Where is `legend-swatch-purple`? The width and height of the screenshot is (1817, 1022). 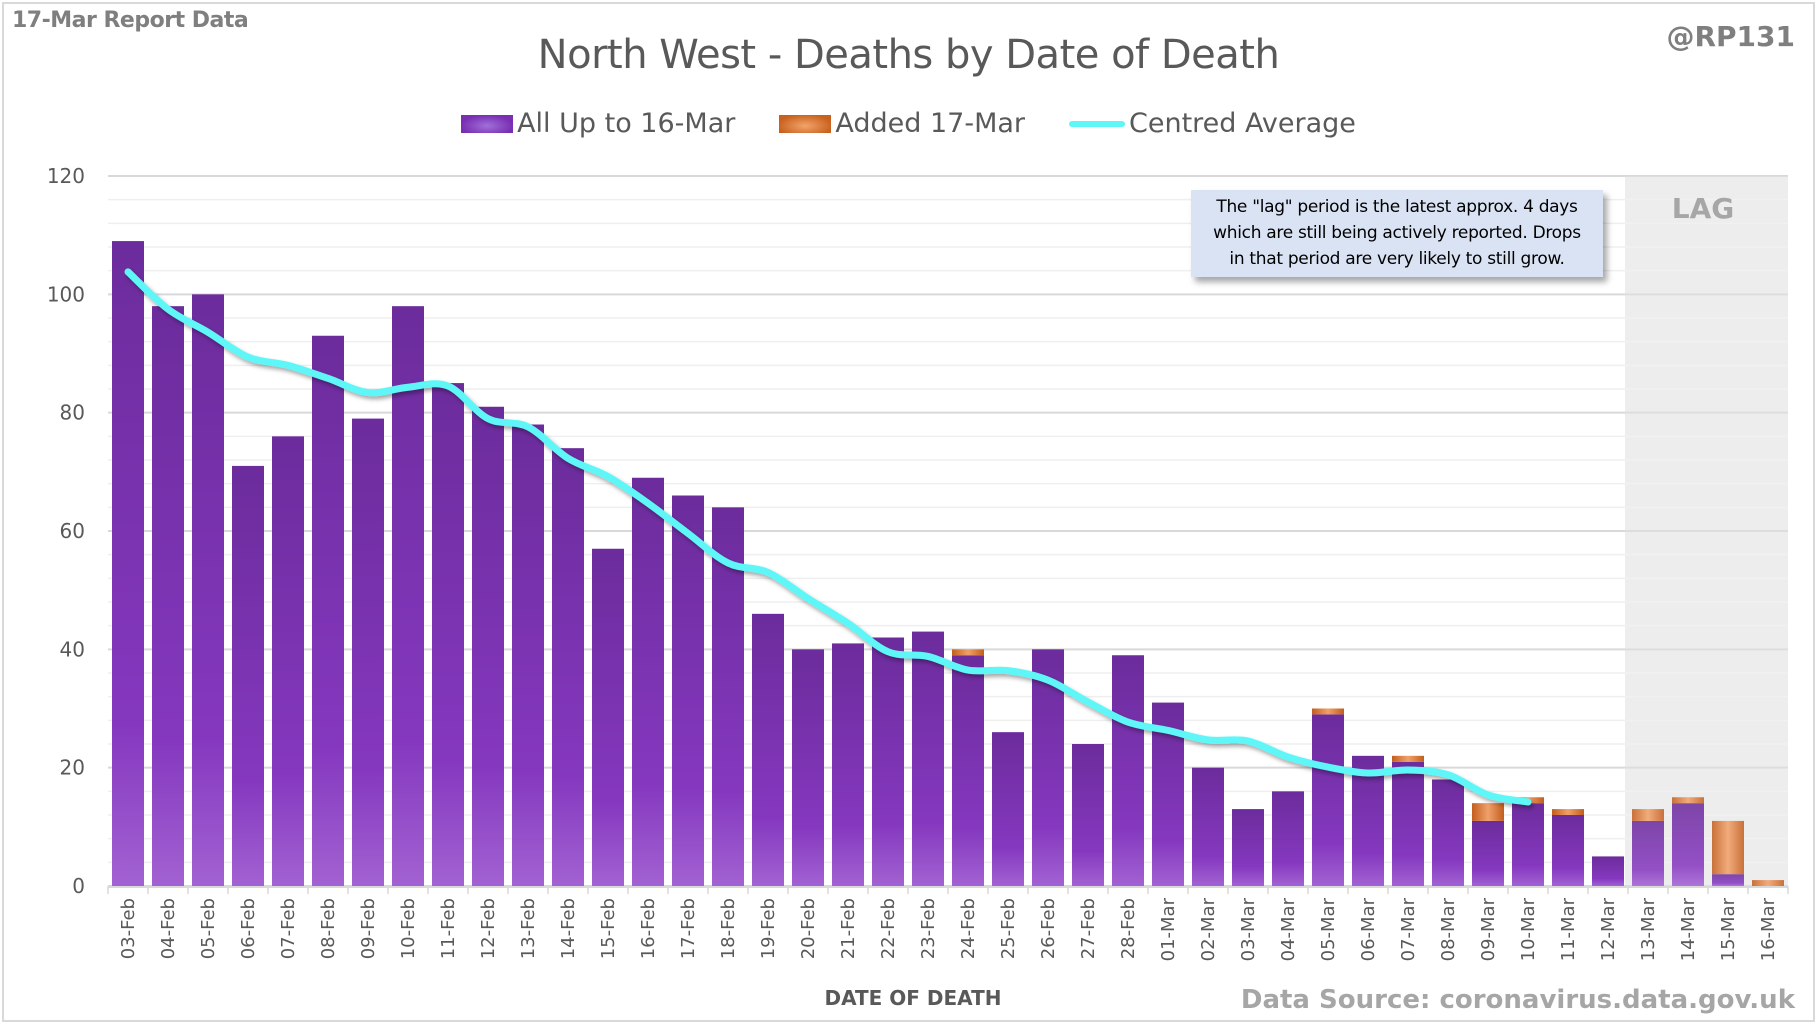 legend-swatch-purple is located at coordinates (487, 123).